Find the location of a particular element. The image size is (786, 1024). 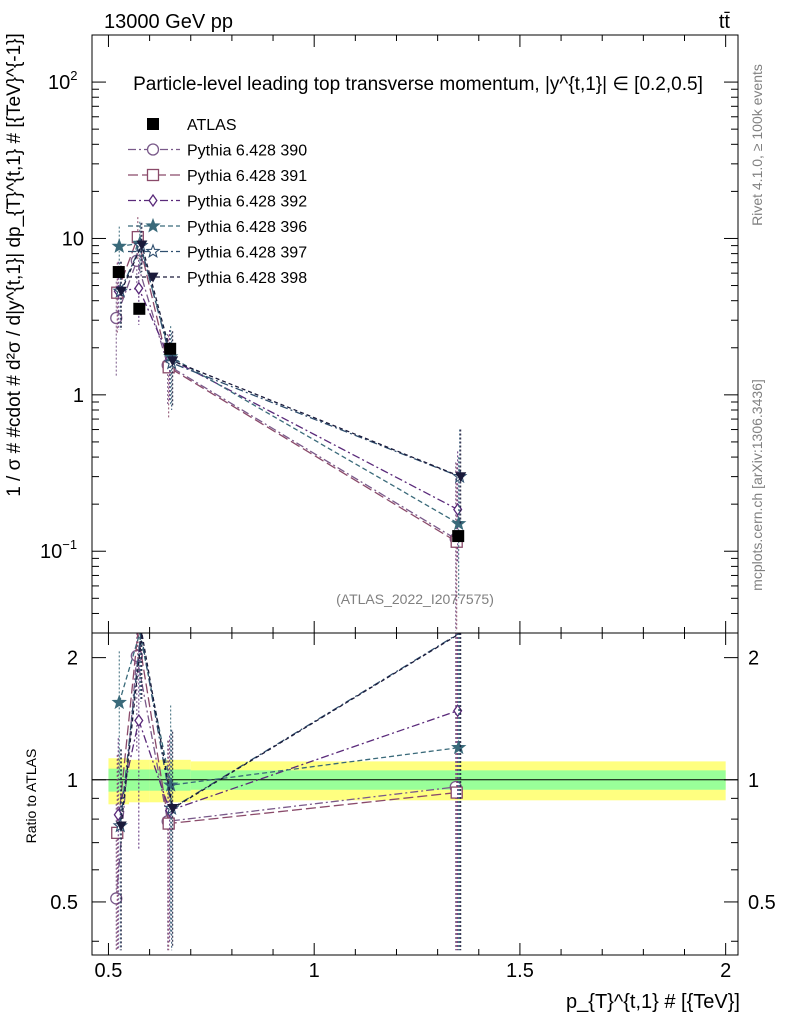

legend-atlas-label: ATLAS is located at coordinates (212, 125).